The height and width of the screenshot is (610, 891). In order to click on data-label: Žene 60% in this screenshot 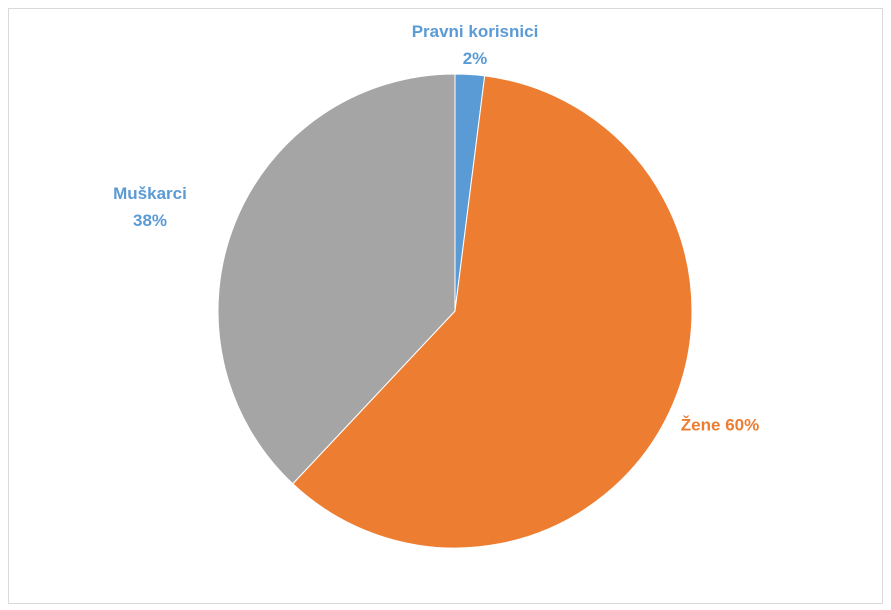, I will do `click(720, 425)`.